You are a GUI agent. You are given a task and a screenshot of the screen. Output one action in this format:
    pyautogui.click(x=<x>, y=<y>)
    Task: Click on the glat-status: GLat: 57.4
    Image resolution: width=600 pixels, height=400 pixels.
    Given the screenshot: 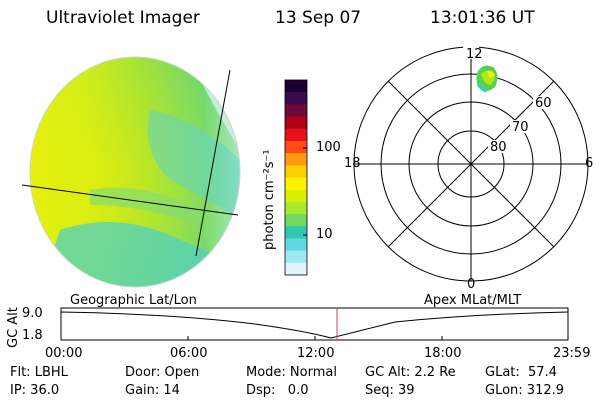 What is the action you would take?
    pyautogui.click(x=521, y=372)
    